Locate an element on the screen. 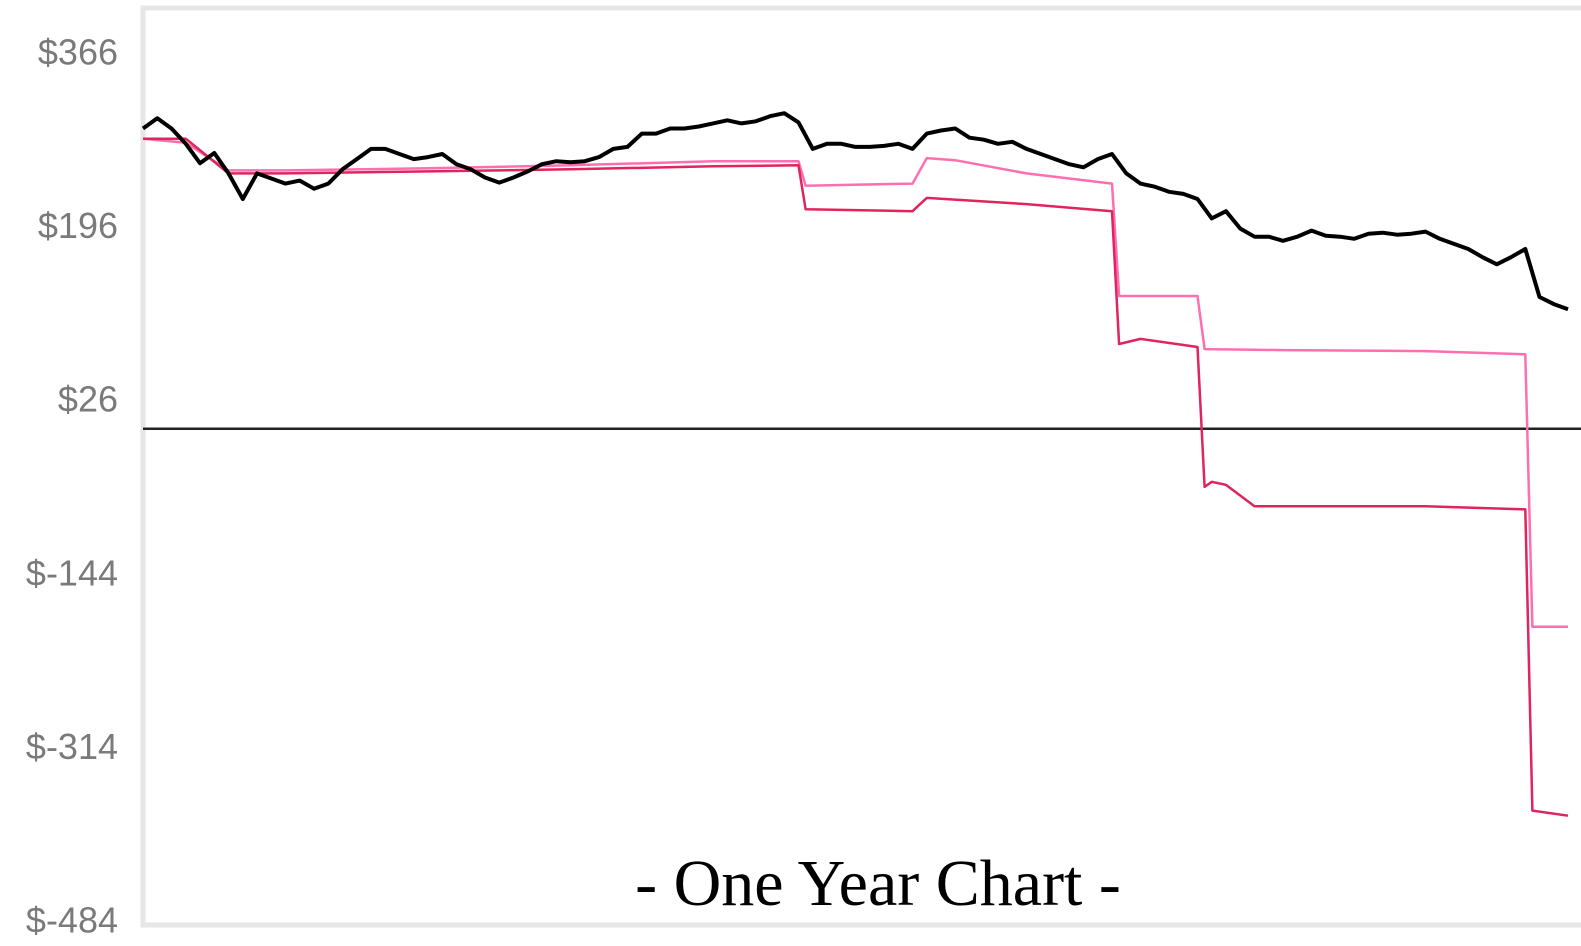 This screenshot has width=1581, height=946. y-tick-label: $366 is located at coordinates (78, 51).